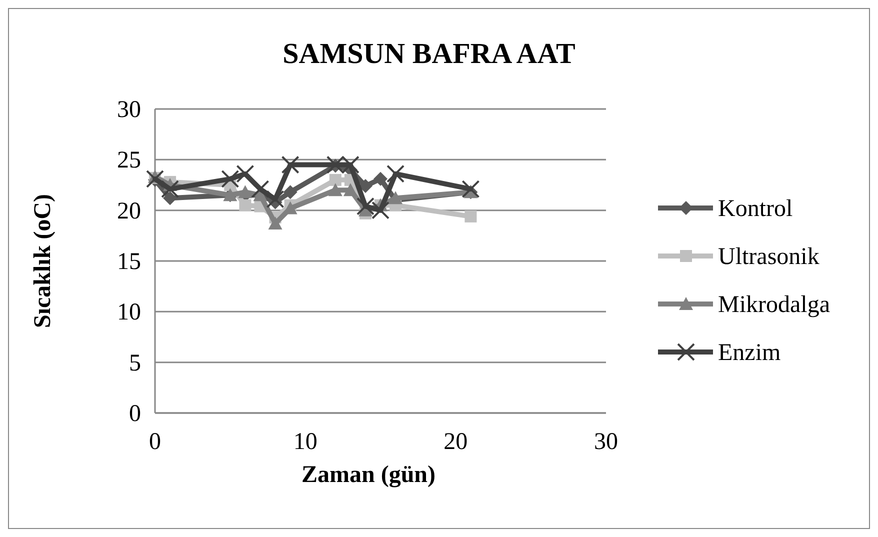 Image resolution: width=878 pixels, height=537 pixels. I want to click on x-tick-label: 20, so click(456, 442).